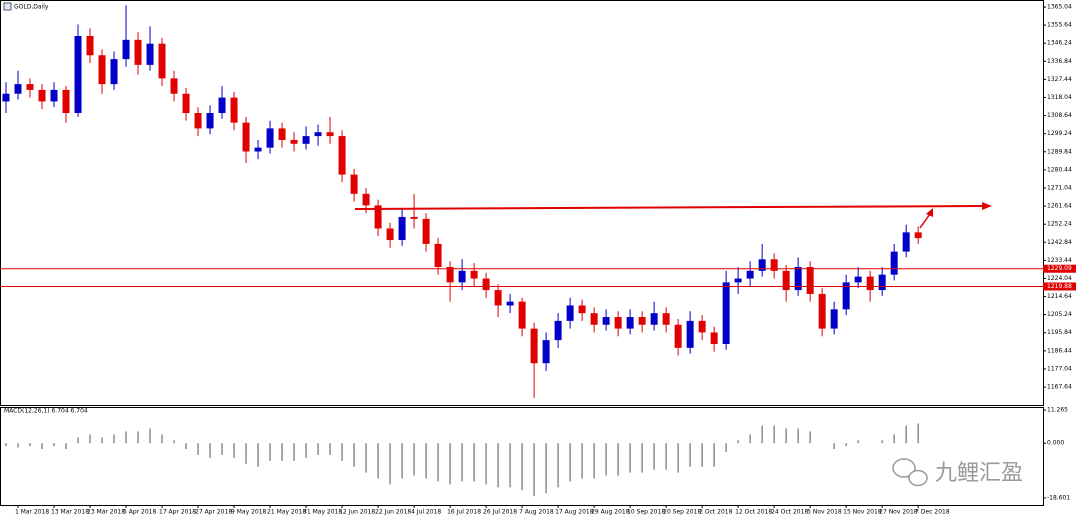 The width and height of the screenshot is (1080, 519). I want to click on chart-title: GOLD,Daily, so click(31, 7).